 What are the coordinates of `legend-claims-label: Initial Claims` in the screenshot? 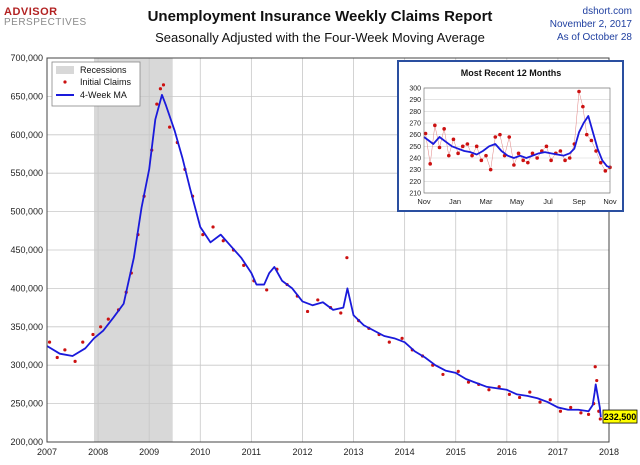 It's located at (106, 82).